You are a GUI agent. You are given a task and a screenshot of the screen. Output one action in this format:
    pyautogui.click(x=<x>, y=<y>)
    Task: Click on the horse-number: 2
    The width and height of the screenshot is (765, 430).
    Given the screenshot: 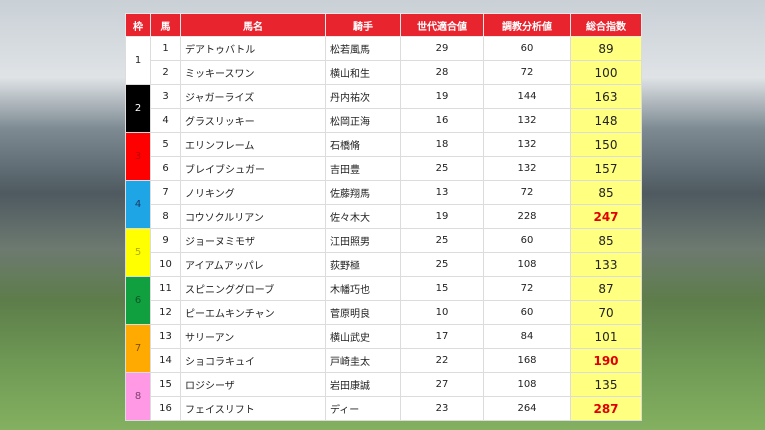 What is the action you would take?
    pyautogui.click(x=165, y=72)
    